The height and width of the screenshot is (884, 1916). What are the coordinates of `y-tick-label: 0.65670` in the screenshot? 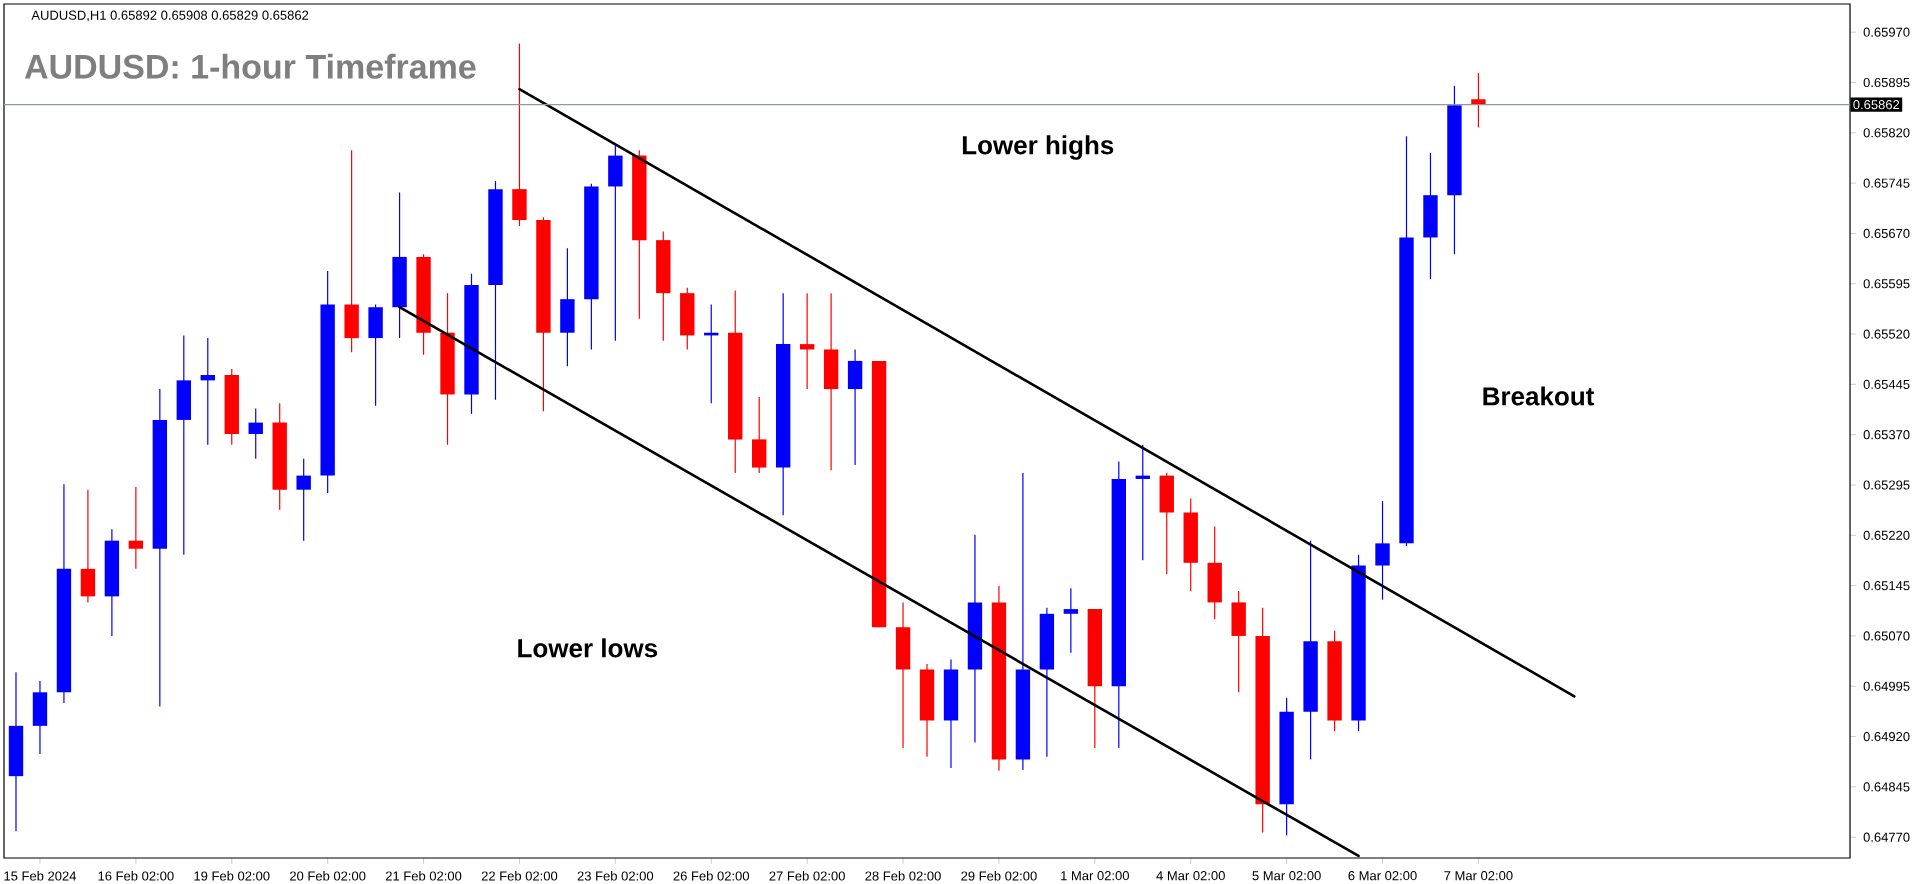 It's located at (1886, 233).